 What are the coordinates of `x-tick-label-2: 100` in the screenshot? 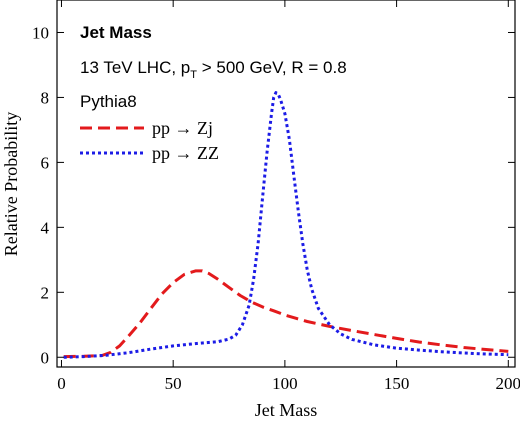 It's located at (285, 383).